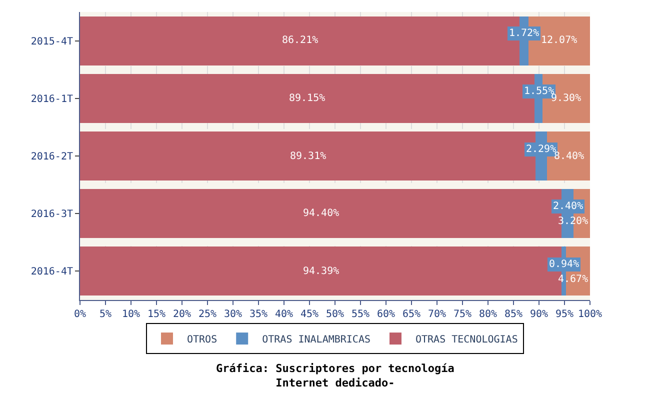 This screenshot has height=400, width=650. What do you see at coordinates (321, 271) in the screenshot?
I see `data-label: 94.39%` at bounding box center [321, 271].